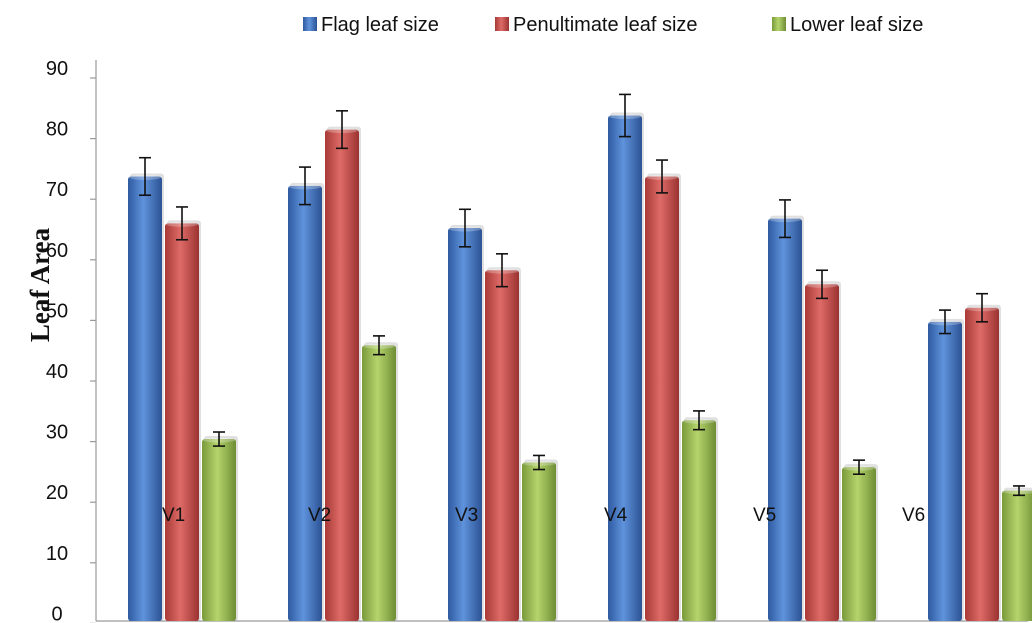 The width and height of the screenshot is (1032, 623). I want to click on bar-flag-leaf-size-v4, so click(625, 368).